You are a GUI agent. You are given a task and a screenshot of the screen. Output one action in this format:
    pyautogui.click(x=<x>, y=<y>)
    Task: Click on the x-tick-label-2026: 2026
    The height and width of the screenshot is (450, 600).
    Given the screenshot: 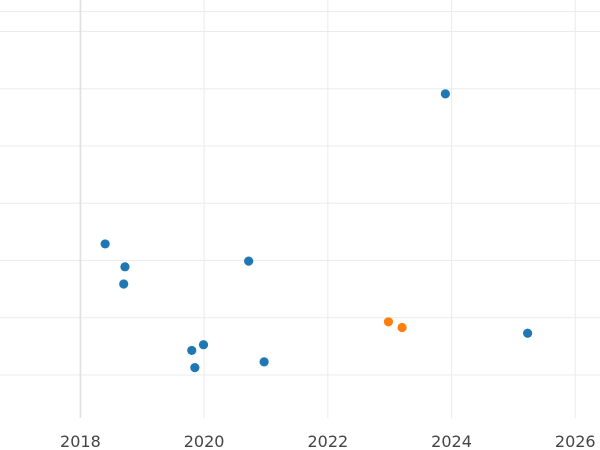 What is the action you would take?
    pyautogui.click(x=575, y=441)
    